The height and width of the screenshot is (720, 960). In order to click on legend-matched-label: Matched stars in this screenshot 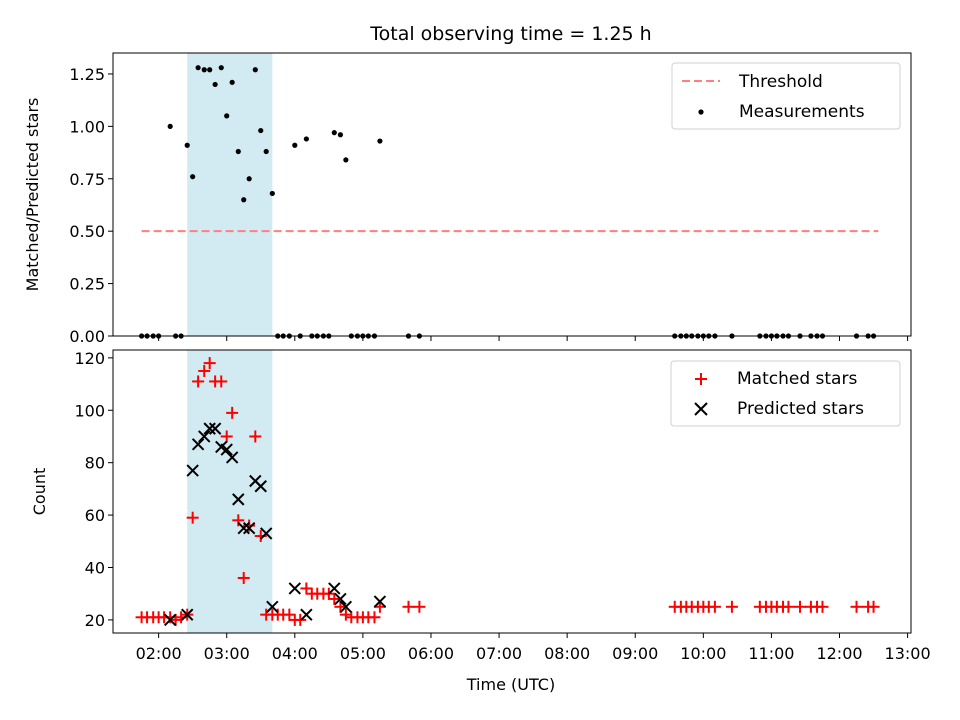, I will do `click(797, 379)`.